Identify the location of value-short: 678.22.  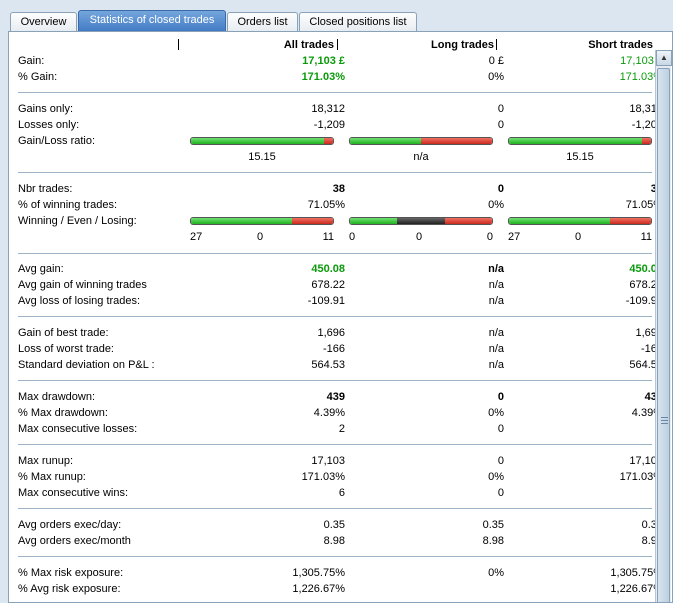
(646, 285).